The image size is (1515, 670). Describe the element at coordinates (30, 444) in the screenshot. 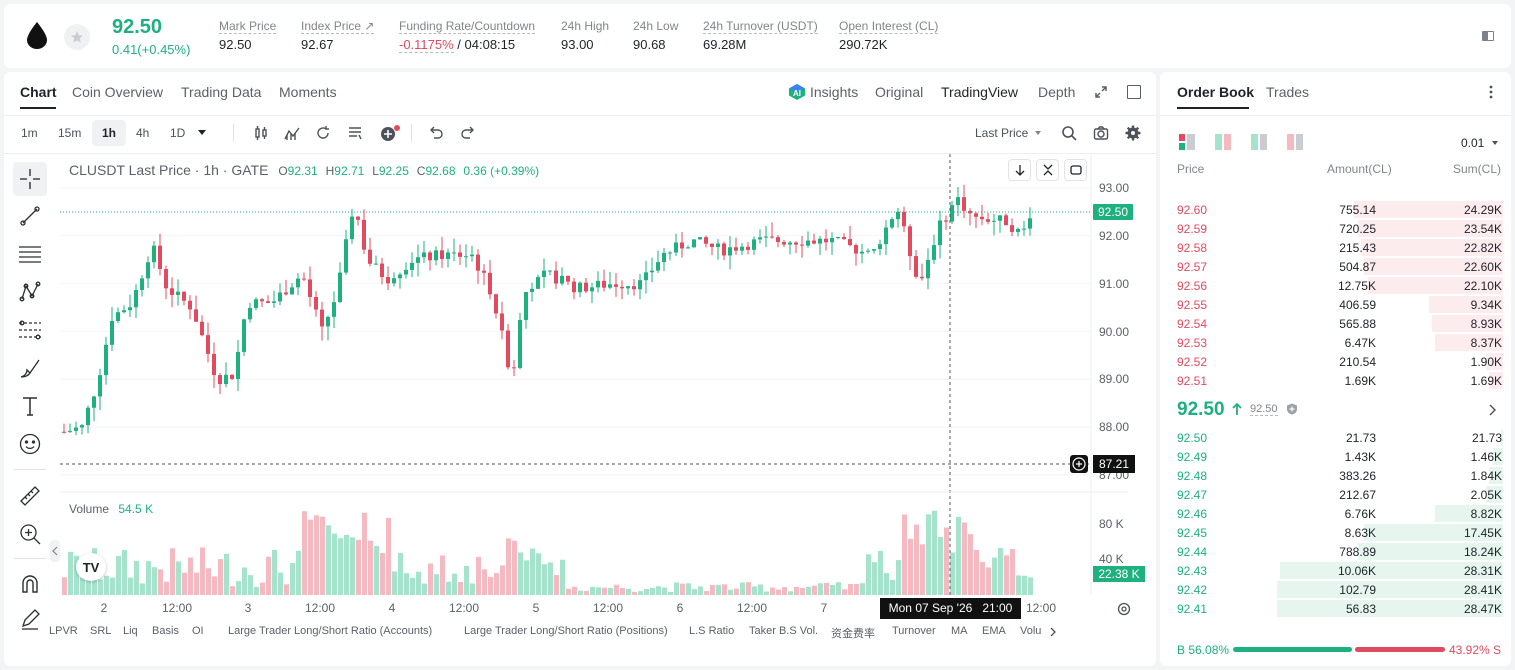

I see `emoji-icon` at that location.